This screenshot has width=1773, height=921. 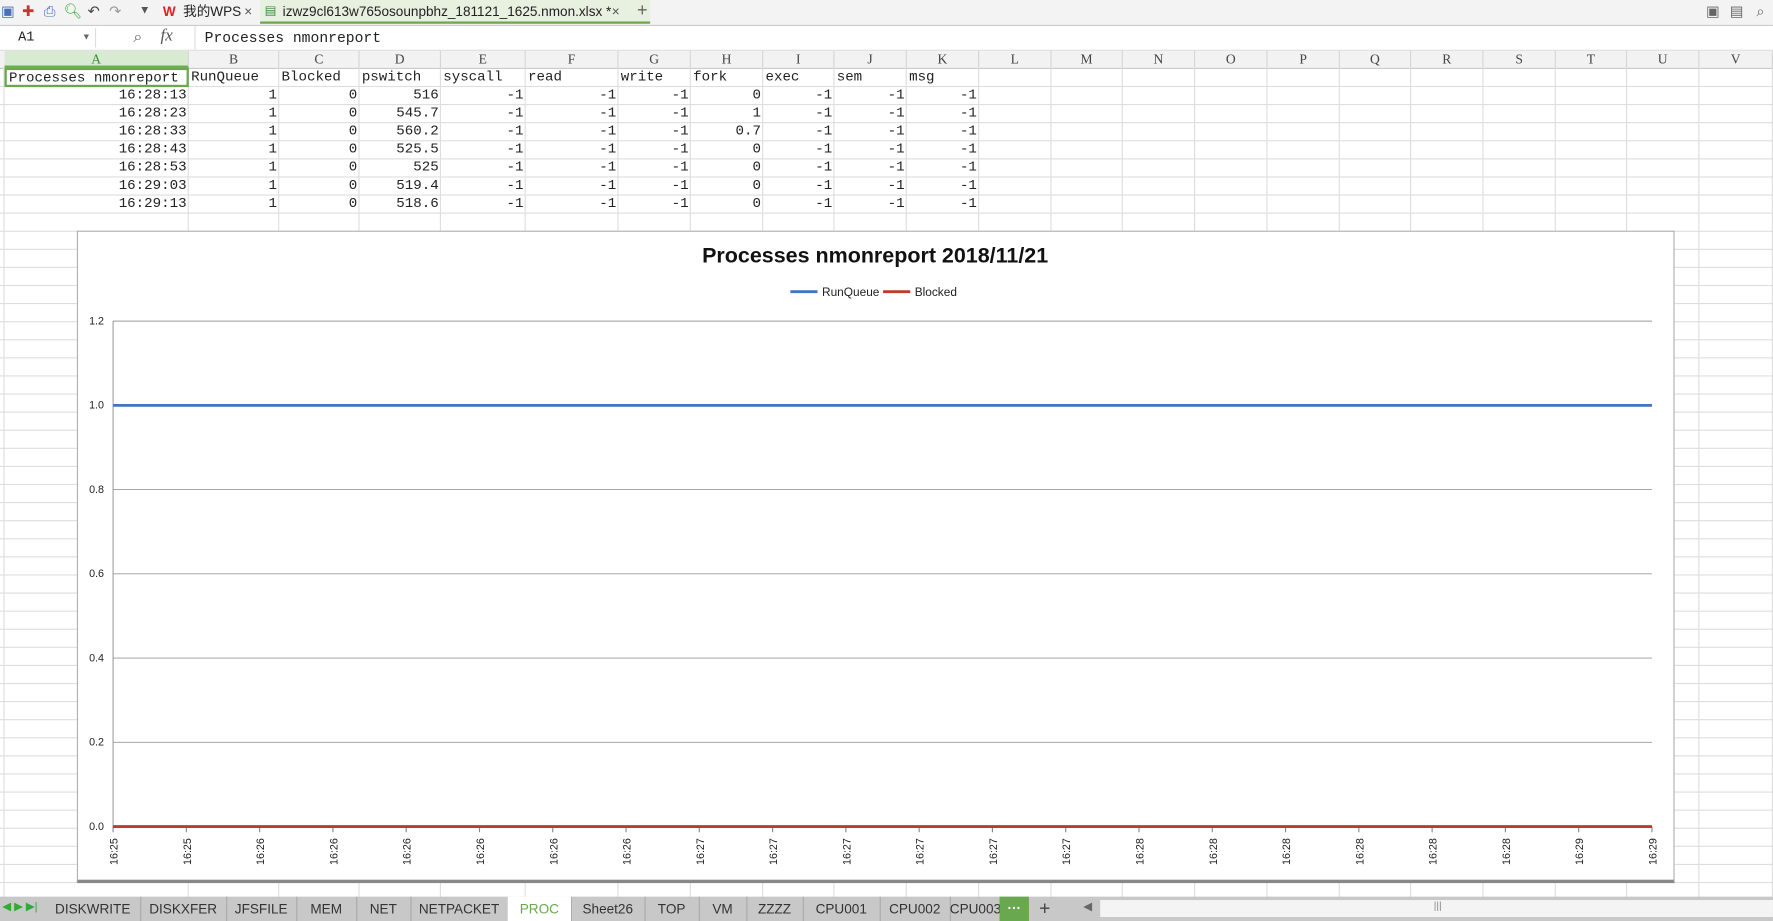 I want to click on header-cell: read, so click(x=545, y=76).